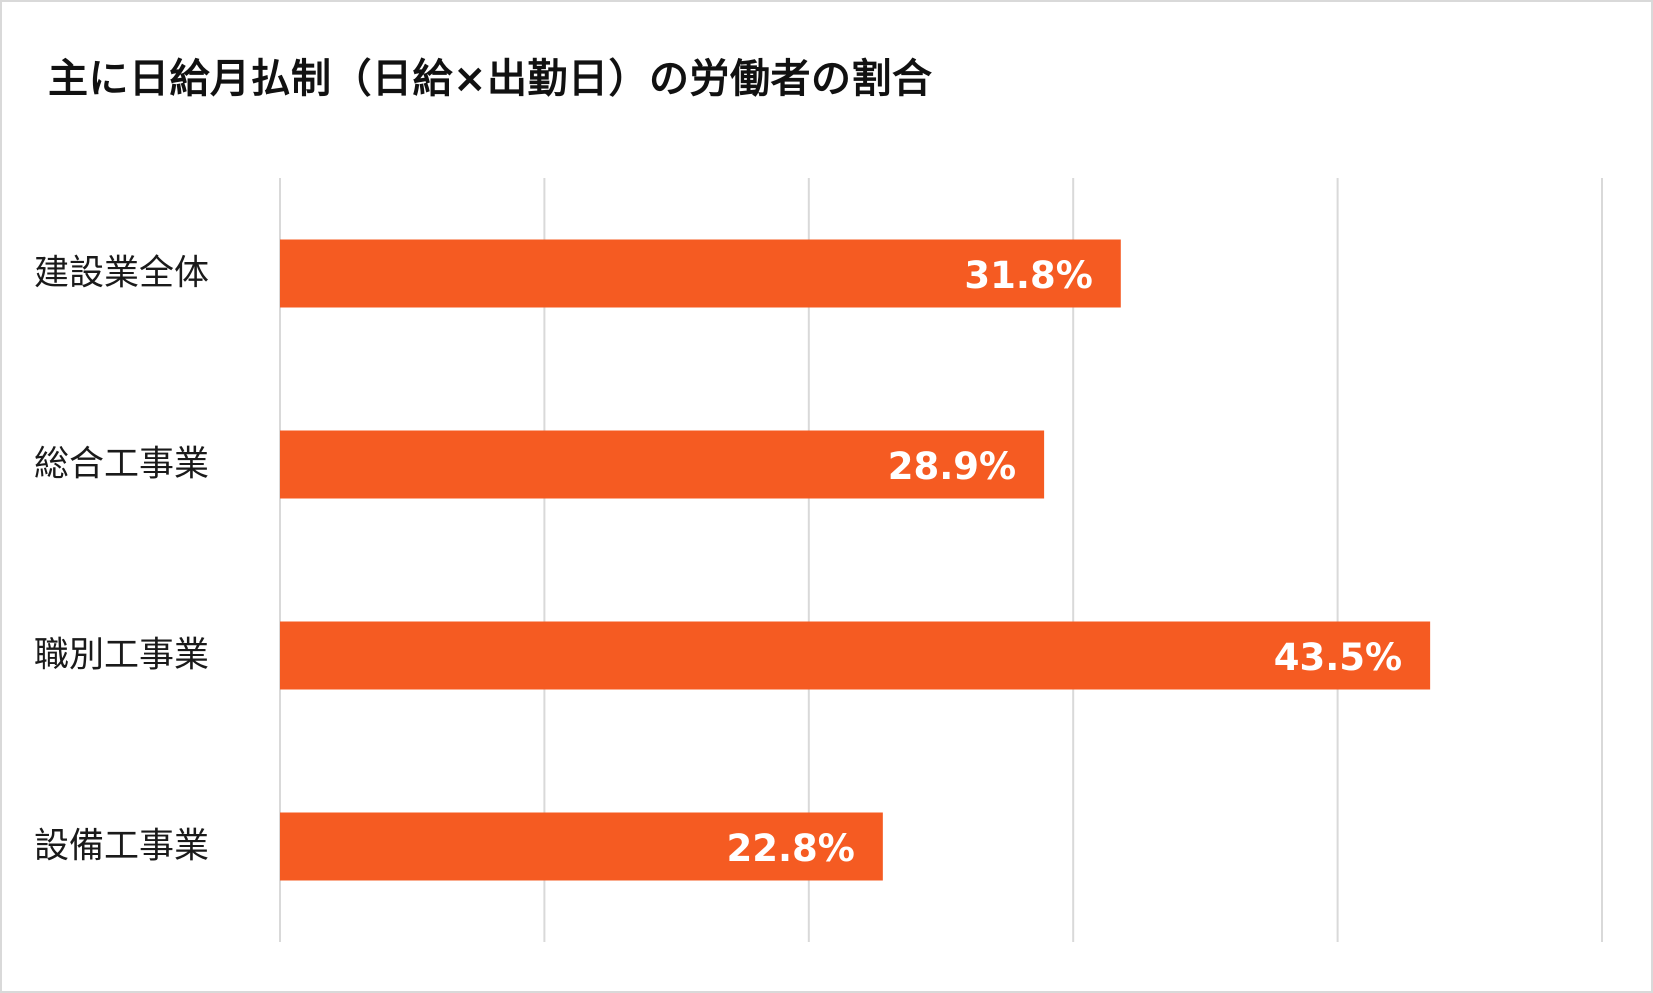 This screenshot has width=1653, height=993. I want to click on category-label-0: 建設業全体, so click(121, 274).